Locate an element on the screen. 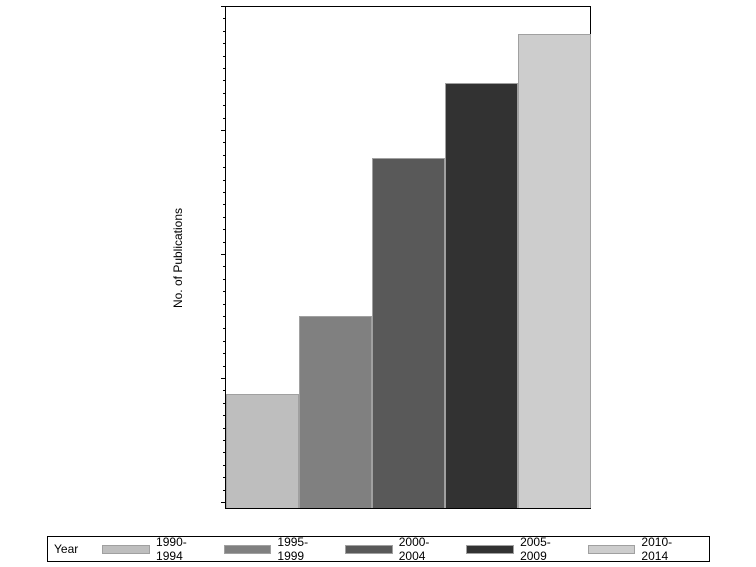 The width and height of the screenshot is (756, 567). bar-2010-2014 is located at coordinates (554, 271).